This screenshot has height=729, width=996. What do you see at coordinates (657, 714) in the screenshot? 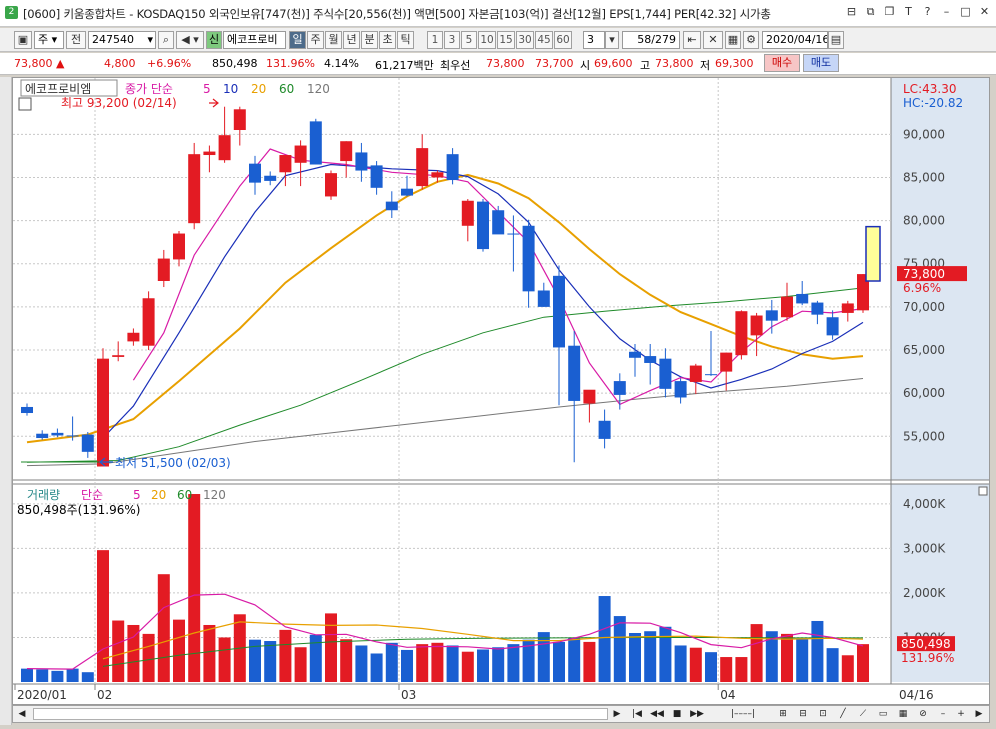
I see `rewind-icon: ◀◀` at bounding box center [657, 714].